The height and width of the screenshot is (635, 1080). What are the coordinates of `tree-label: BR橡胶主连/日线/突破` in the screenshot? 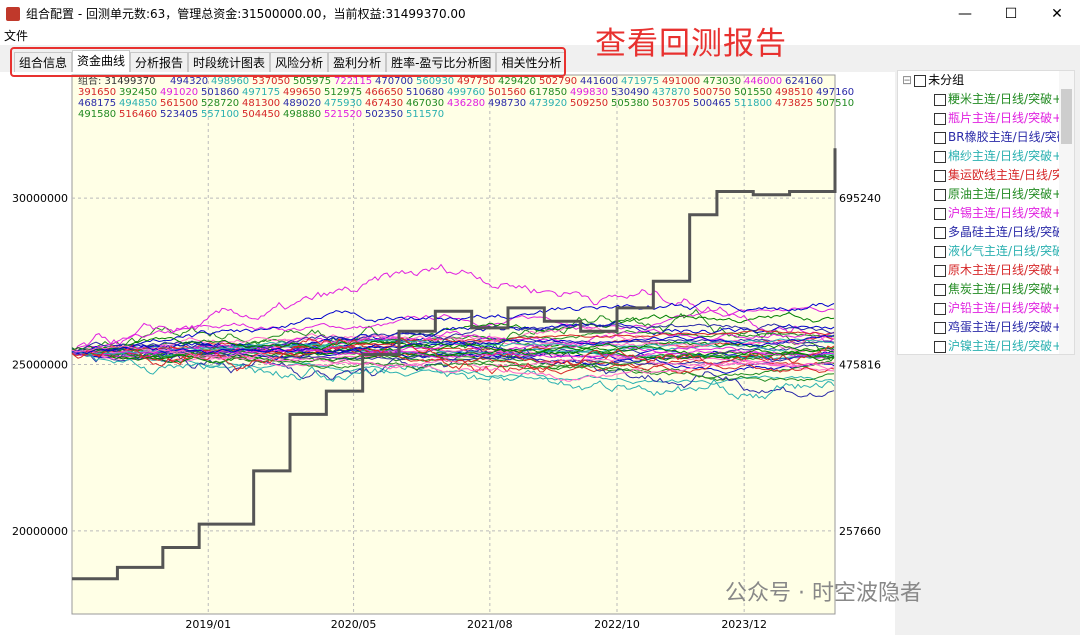 It's located at (1008, 137).